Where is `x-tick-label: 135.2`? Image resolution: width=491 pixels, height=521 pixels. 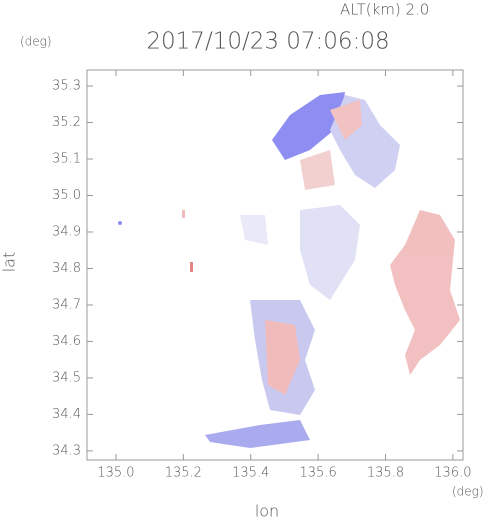
x-tick-label: 135.2 is located at coordinates (183, 473).